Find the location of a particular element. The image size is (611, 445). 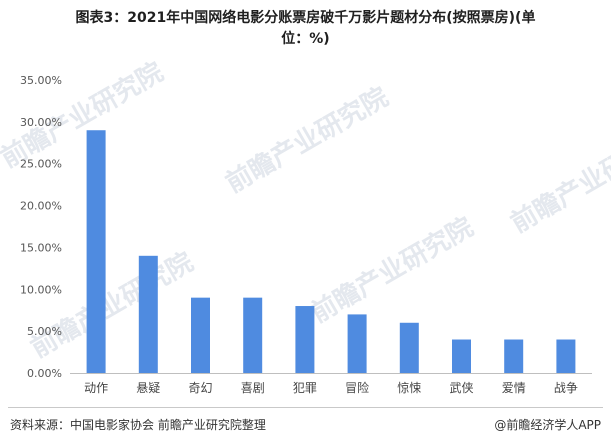

y-tick-label: 20.00% is located at coordinates (41, 206).